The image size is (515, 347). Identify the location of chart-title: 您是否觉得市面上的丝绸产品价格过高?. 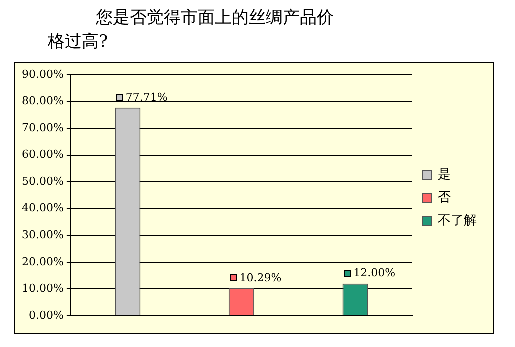
(191, 30).